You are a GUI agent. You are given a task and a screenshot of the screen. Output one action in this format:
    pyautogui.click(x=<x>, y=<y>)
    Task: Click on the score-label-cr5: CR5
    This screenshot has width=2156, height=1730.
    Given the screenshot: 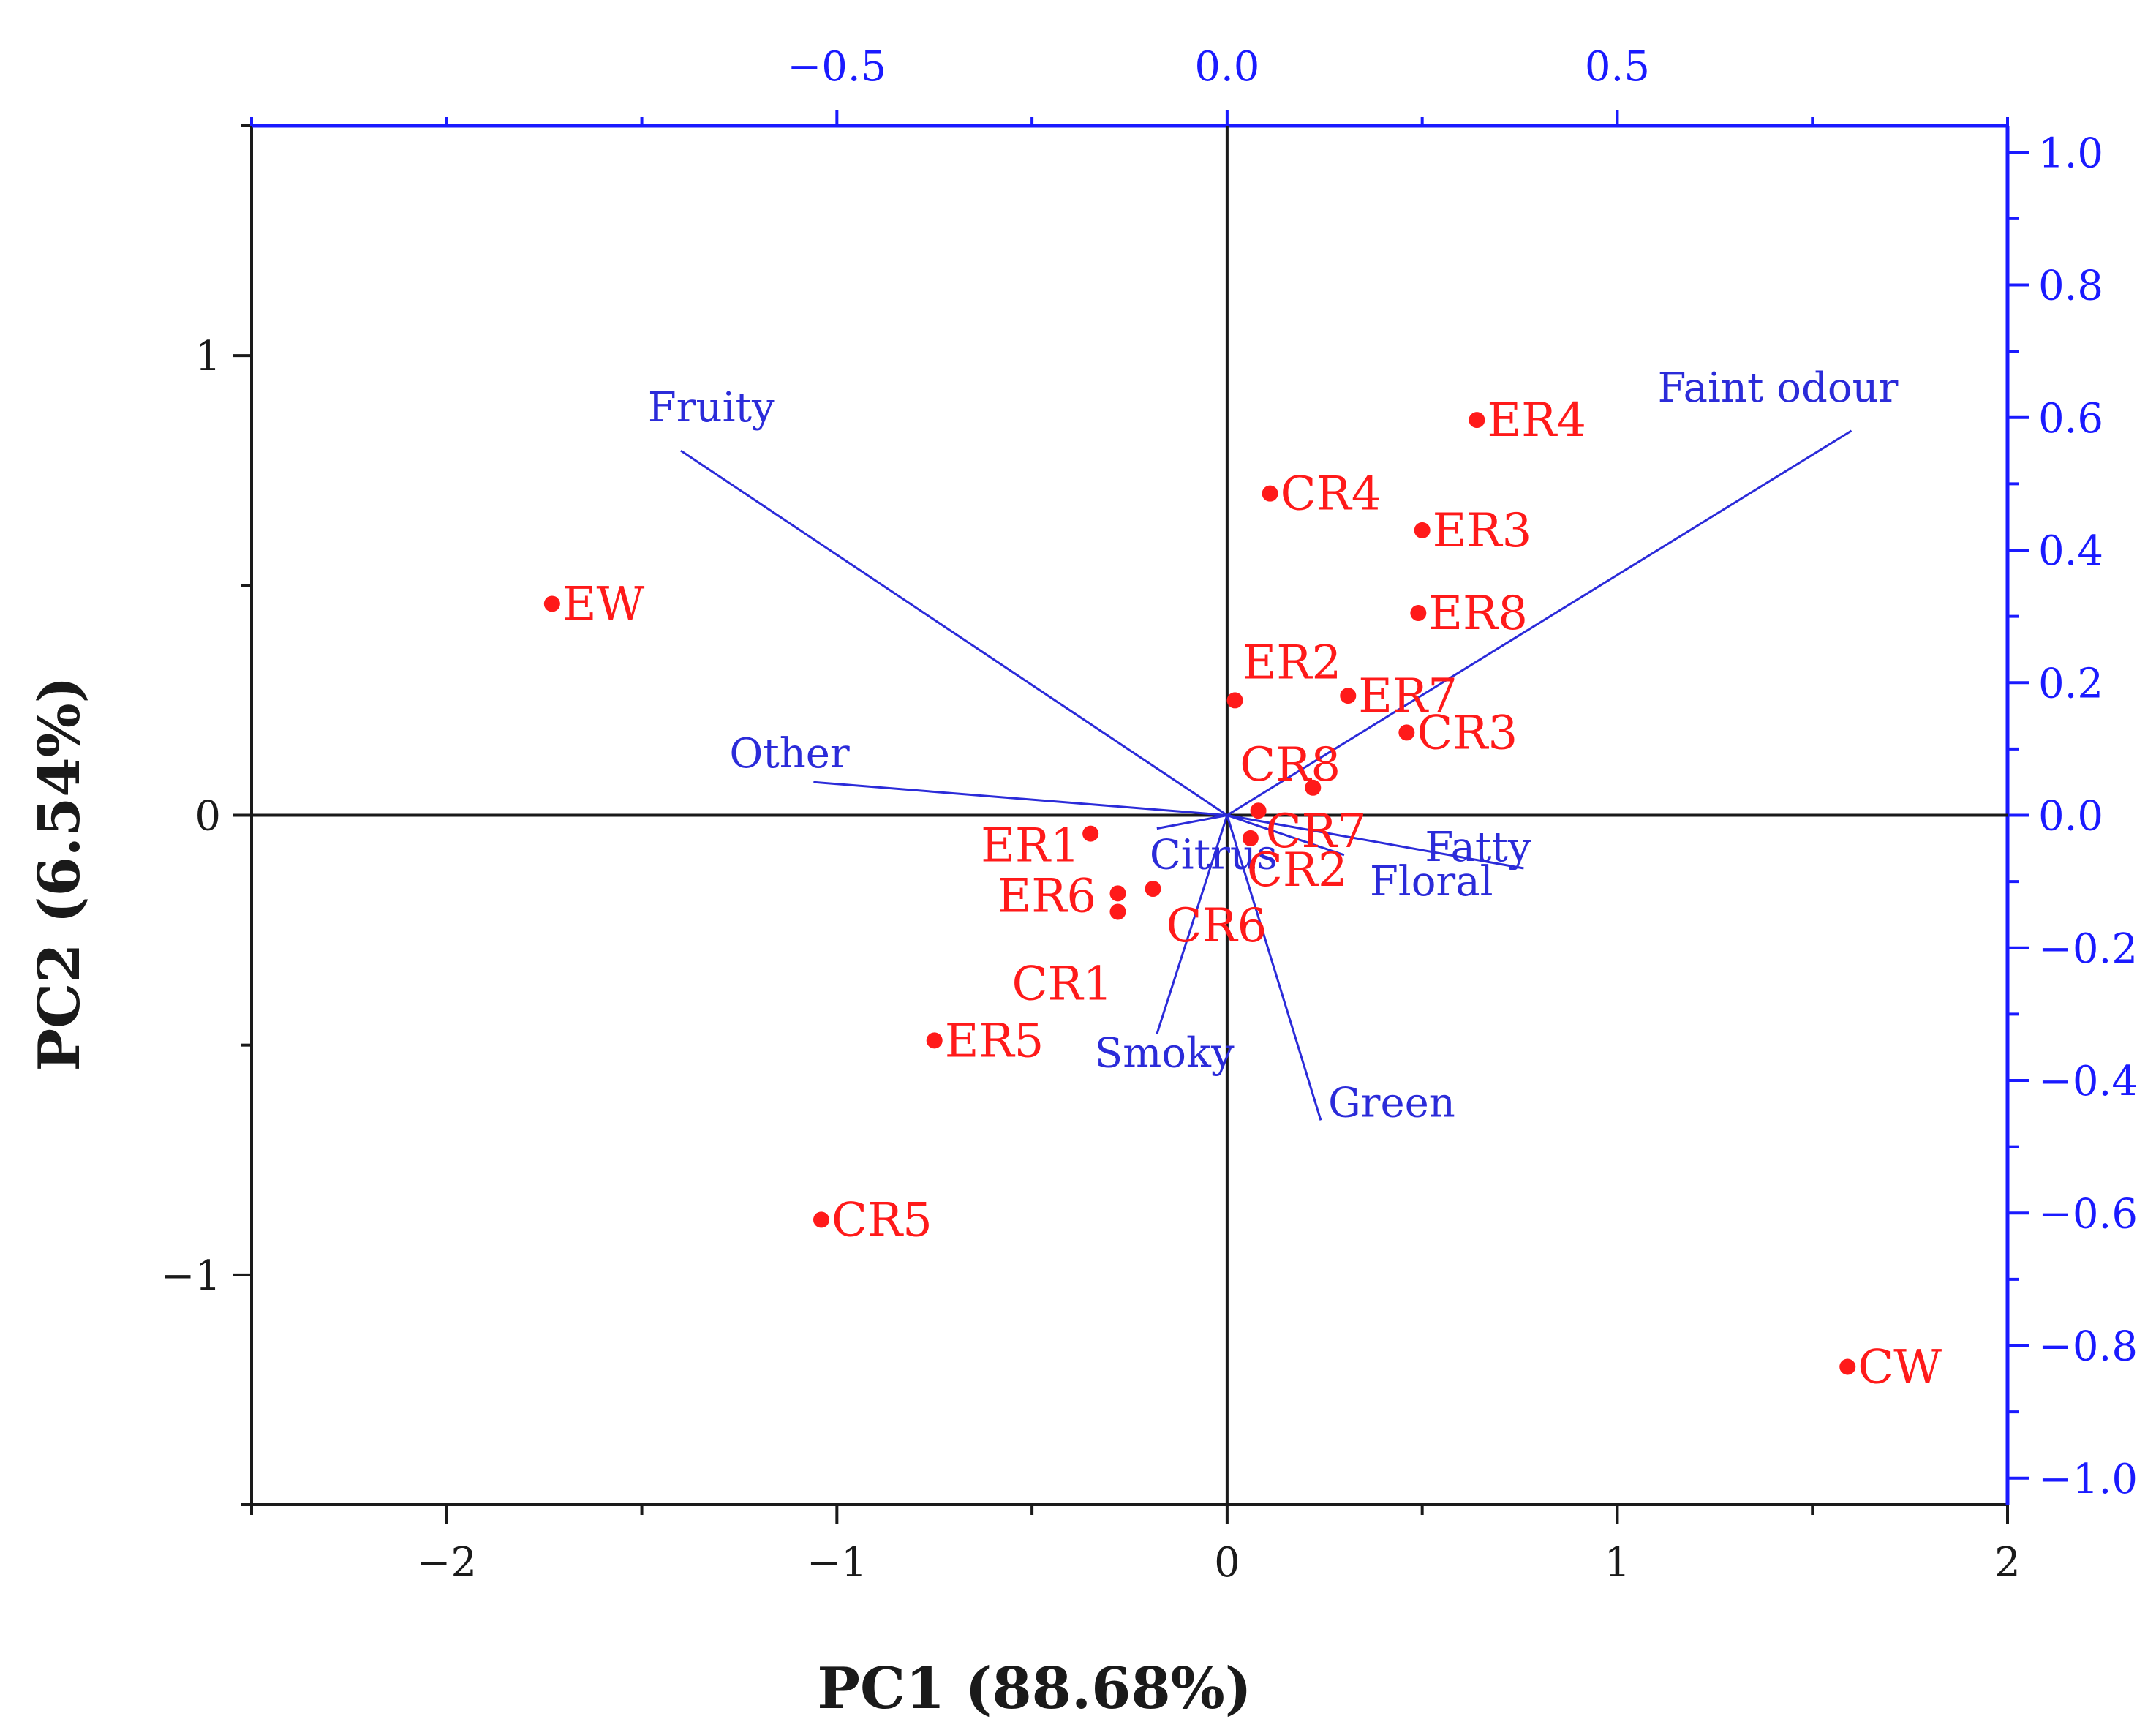 What is the action you would take?
    pyautogui.click(x=882, y=1220)
    